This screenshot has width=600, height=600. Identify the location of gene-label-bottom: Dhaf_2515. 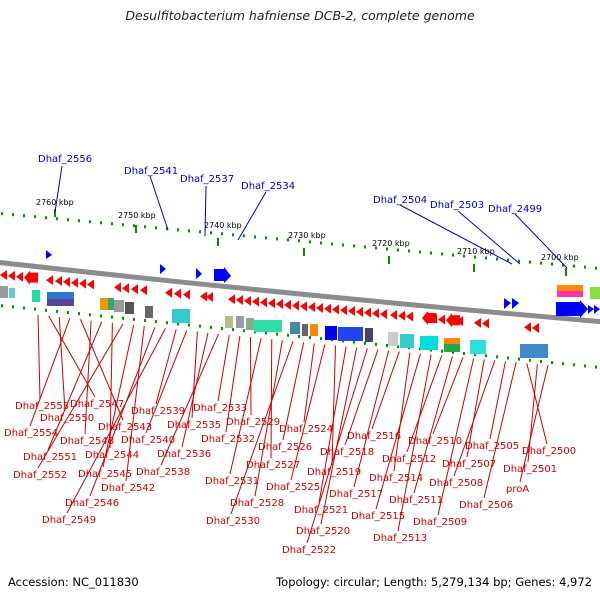
(378, 516).